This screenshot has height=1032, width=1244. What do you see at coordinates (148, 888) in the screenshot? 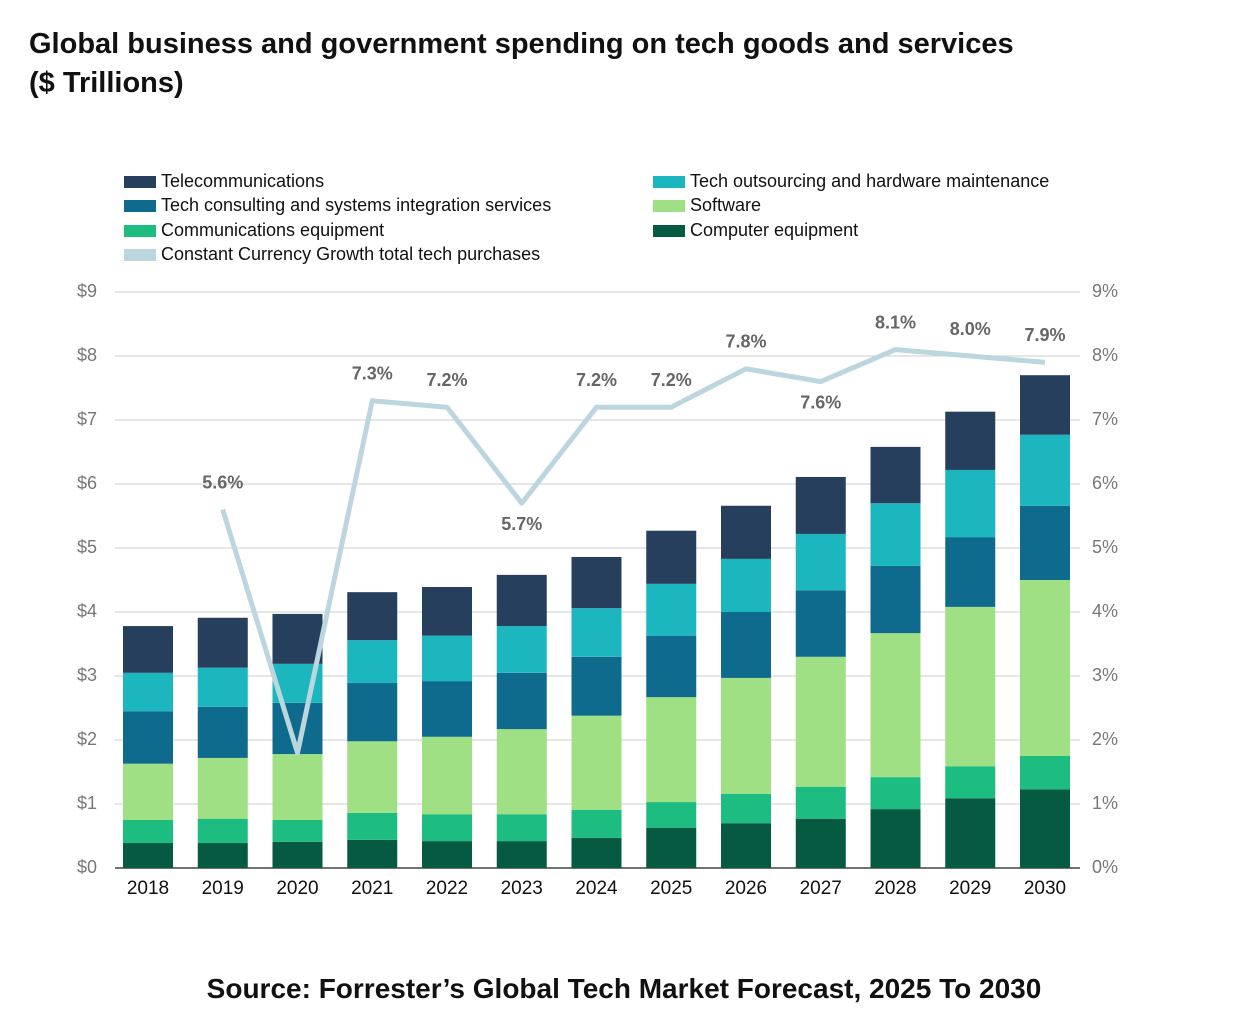
I see `x-tick-label: 2018` at bounding box center [148, 888].